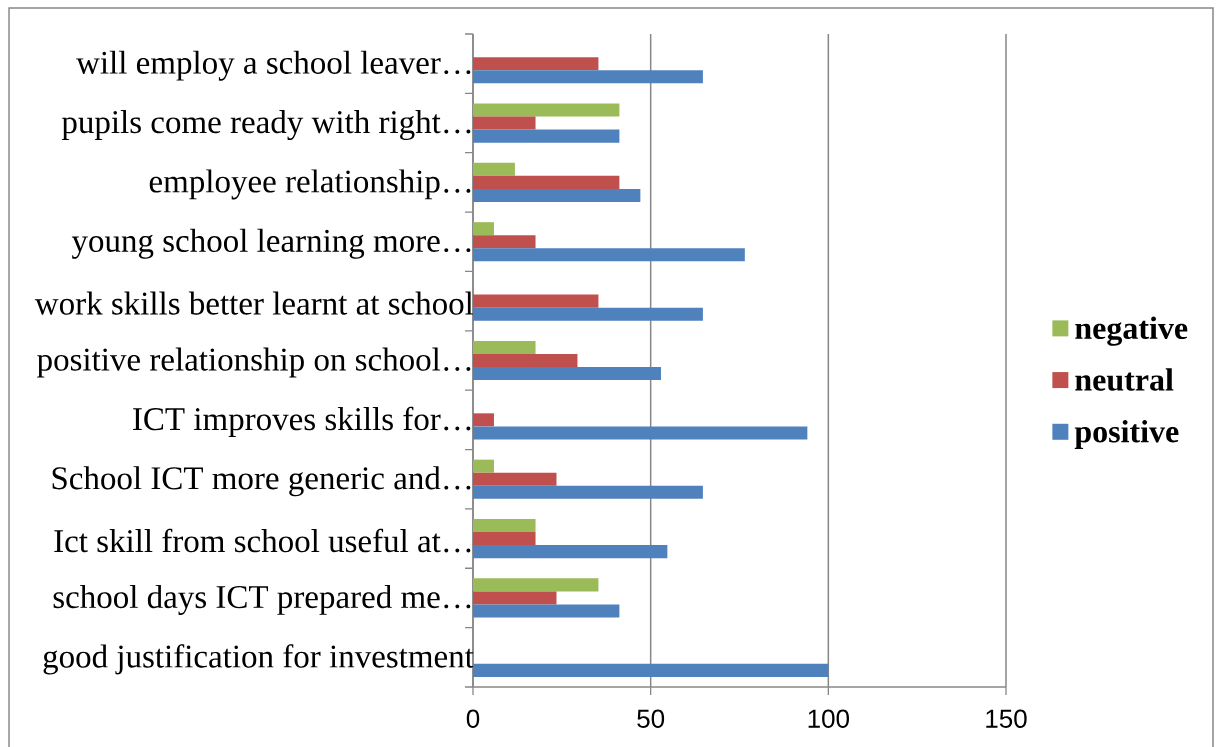 The height and width of the screenshot is (747, 1216). Describe the element at coordinates (1006, 718) in the screenshot. I see `x-tick-label: 150` at that location.